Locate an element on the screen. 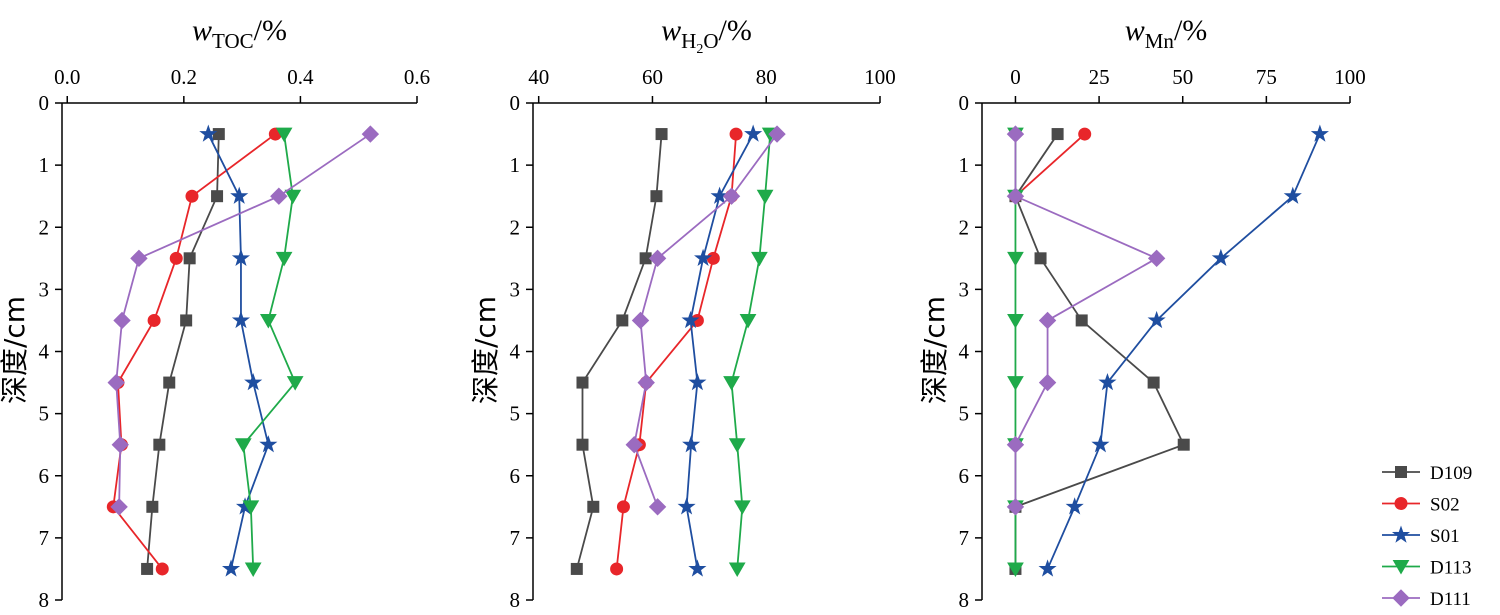 The height and width of the screenshot is (615, 1500). x-tick-label: 0.0 is located at coordinates (67, 77).